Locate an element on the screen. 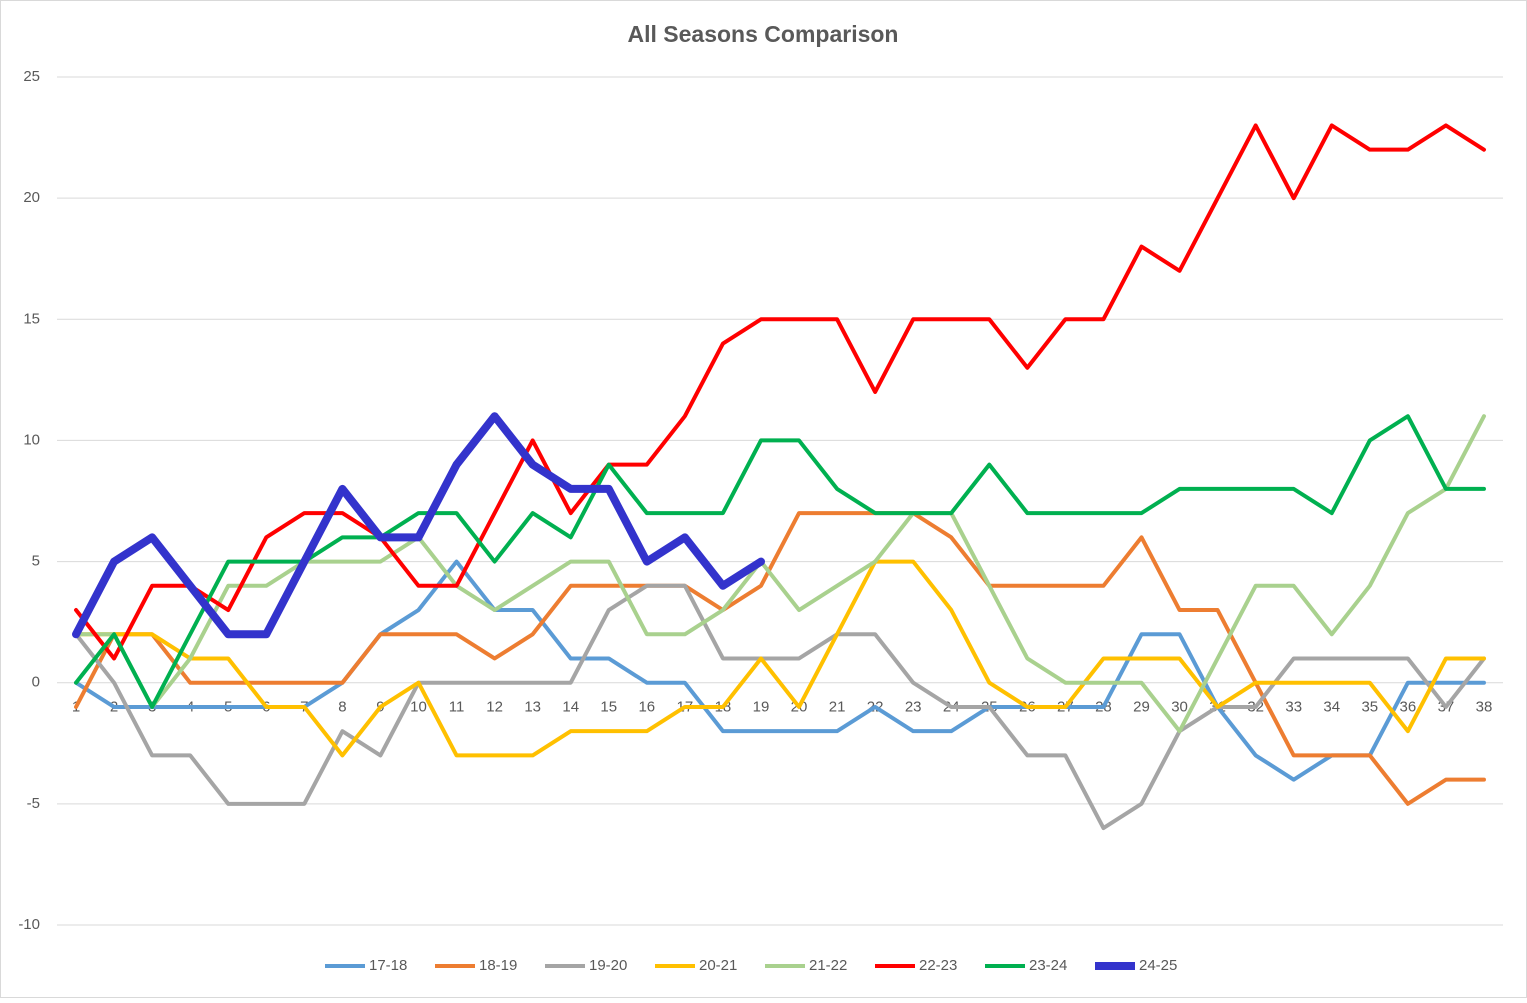  x-tick-label: 10 is located at coordinates (418, 707).